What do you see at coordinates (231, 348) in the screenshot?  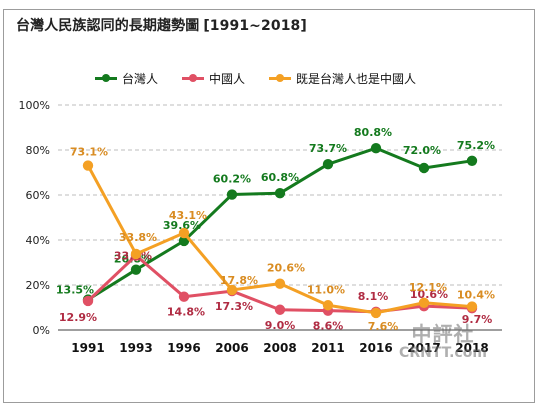 I see `x-tick-label: 2006` at bounding box center [231, 348].